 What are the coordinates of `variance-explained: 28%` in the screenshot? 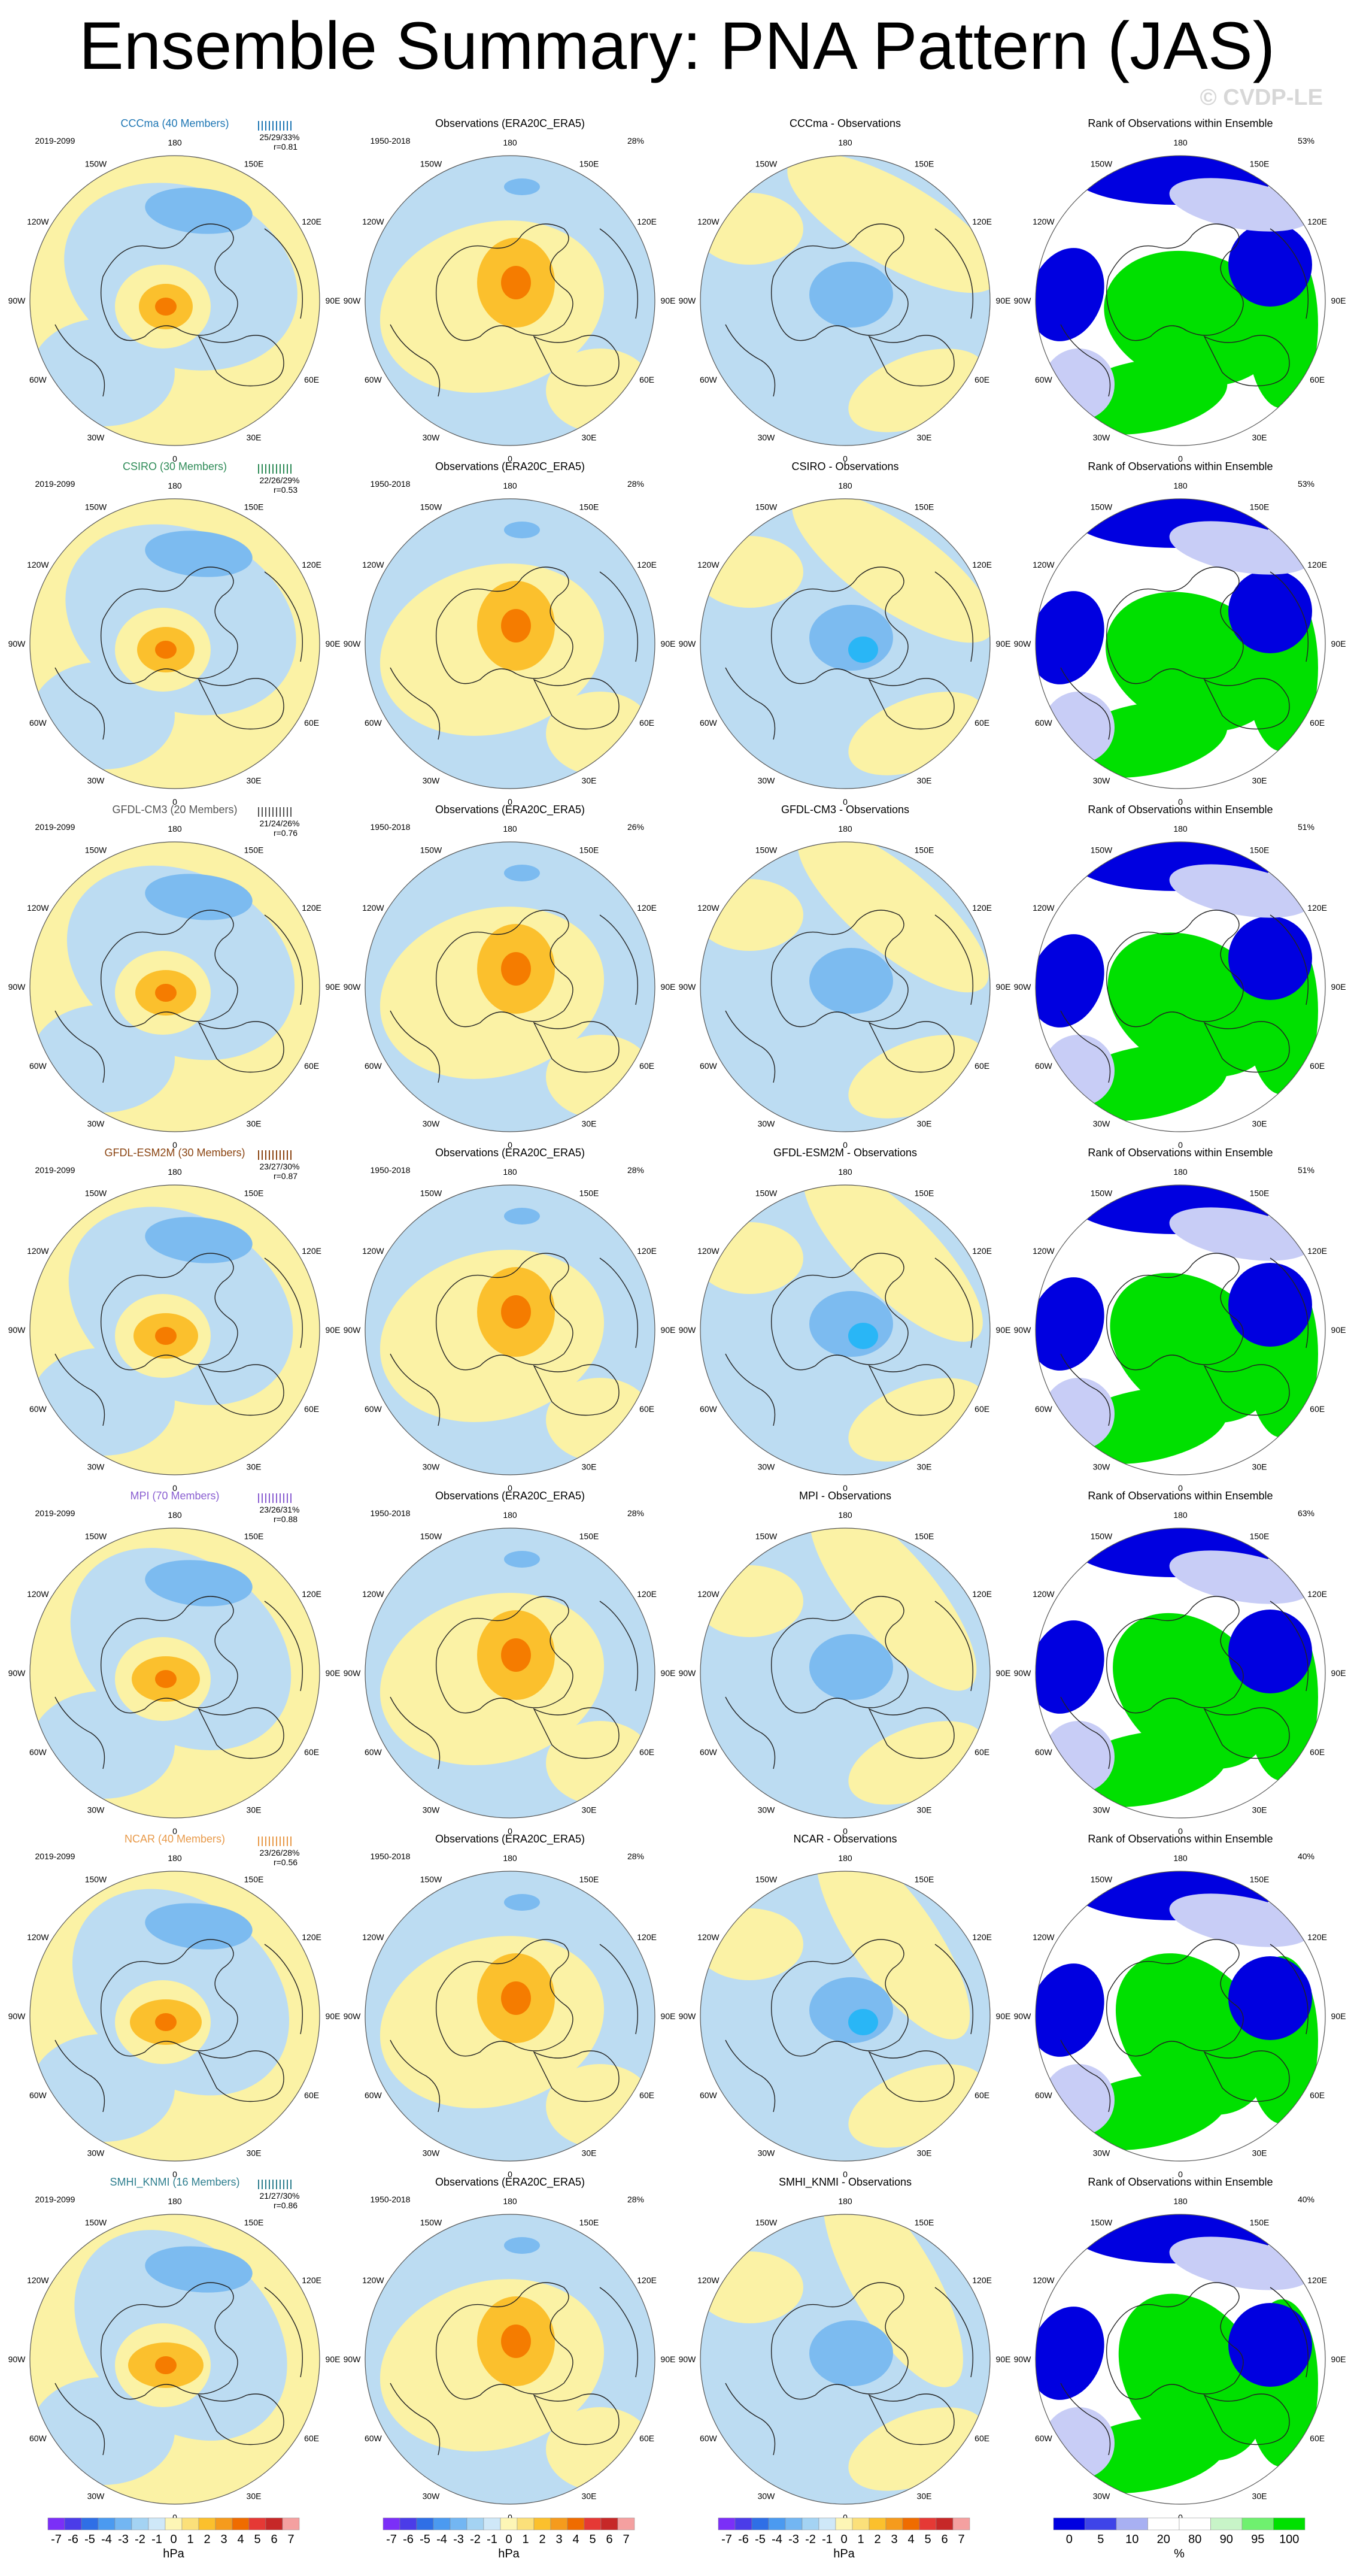 It's located at (635, 1513).